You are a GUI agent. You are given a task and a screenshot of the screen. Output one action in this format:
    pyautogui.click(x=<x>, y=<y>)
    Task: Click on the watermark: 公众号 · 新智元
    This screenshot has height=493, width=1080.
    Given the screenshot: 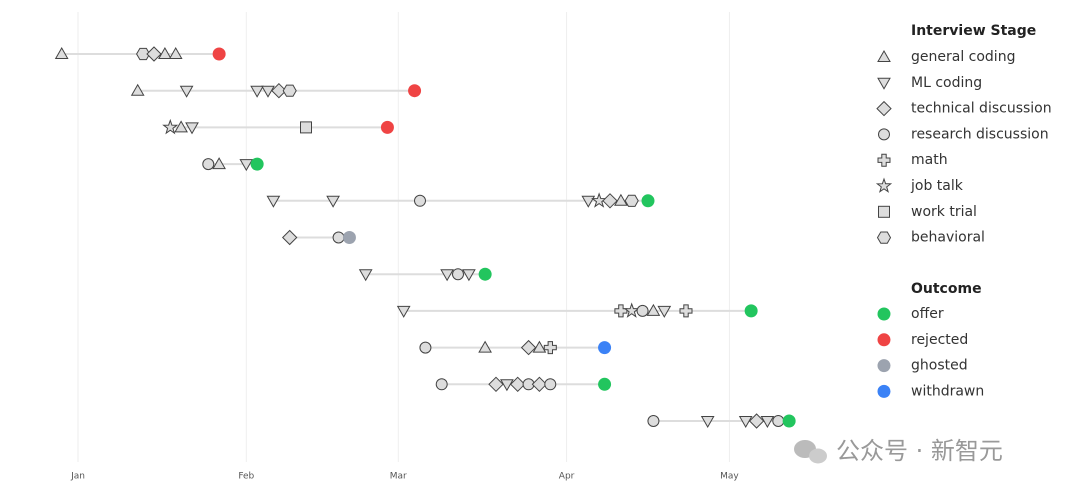 What is the action you would take?
    pyautogui.click(x=919, y=451)
    